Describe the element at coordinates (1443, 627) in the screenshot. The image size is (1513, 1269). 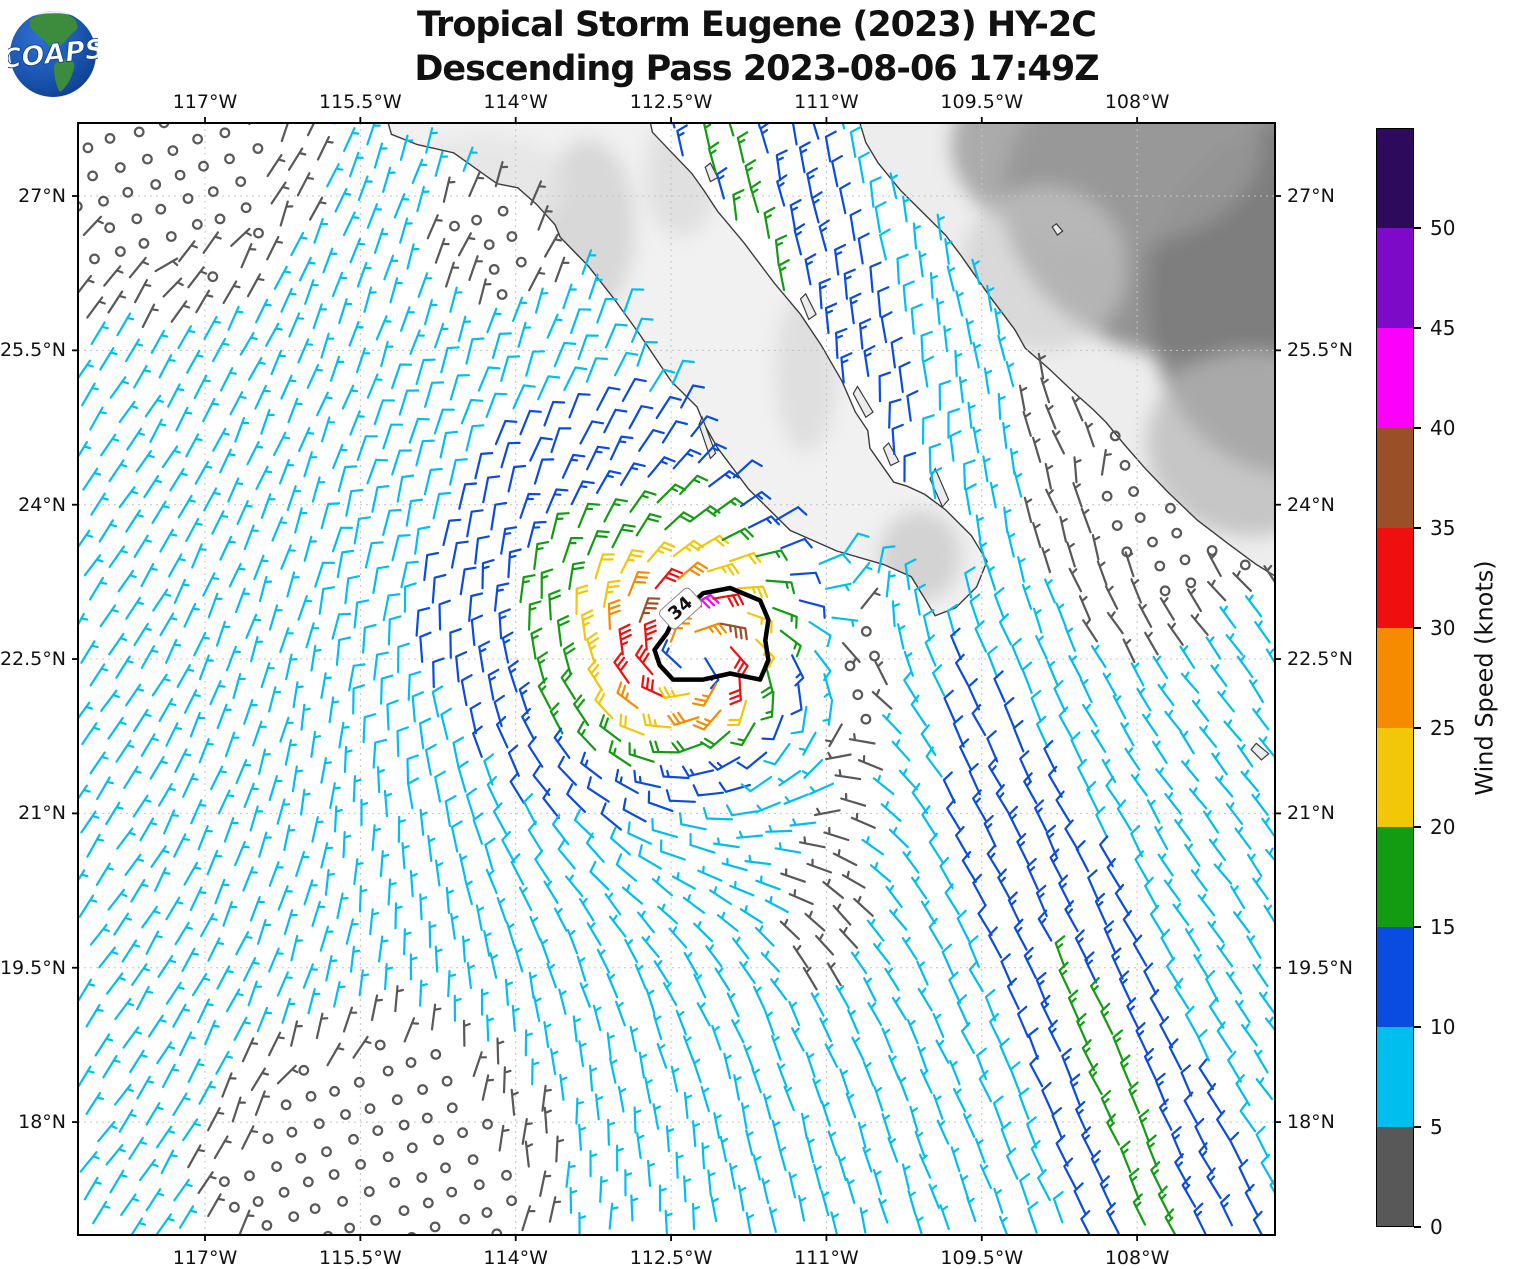
I see `colorbar-tick-label: 30` at that location.